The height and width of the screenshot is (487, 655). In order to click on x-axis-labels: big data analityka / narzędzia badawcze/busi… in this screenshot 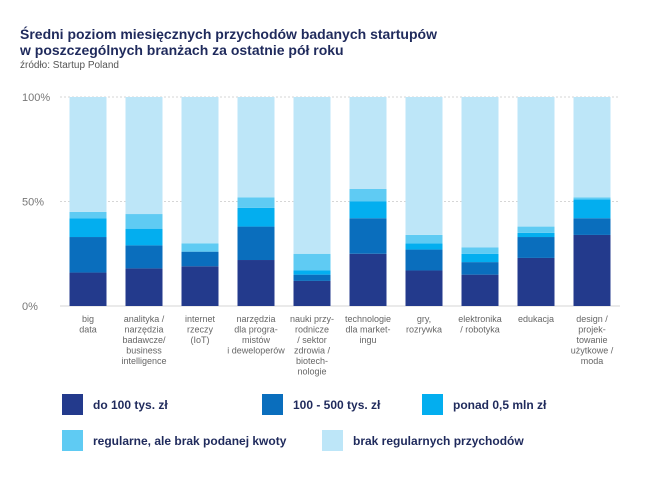, I will do `click(346, 345)`.